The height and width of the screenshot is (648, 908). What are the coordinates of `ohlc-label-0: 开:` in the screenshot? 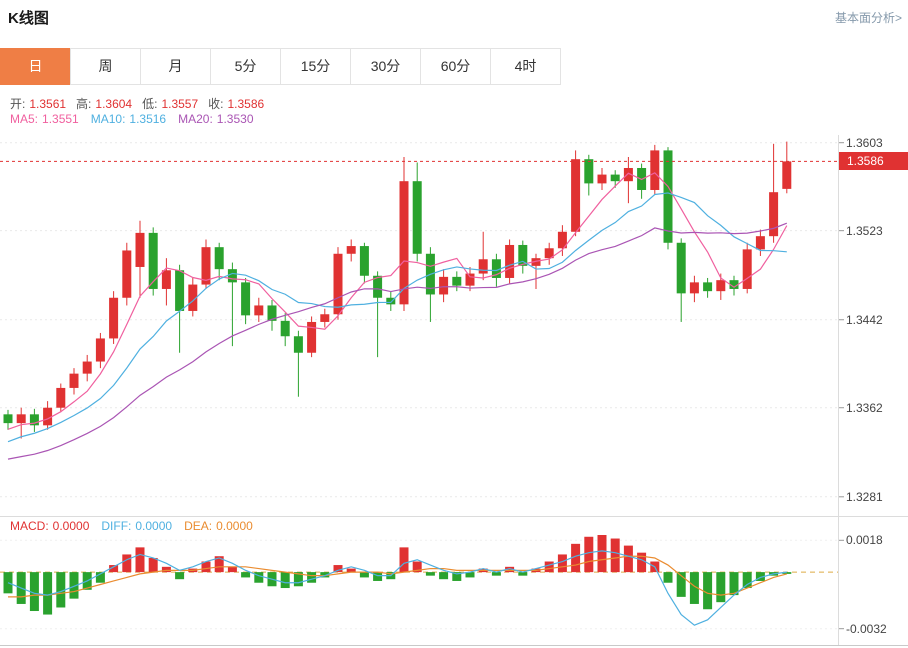 It's located at (18, 104).